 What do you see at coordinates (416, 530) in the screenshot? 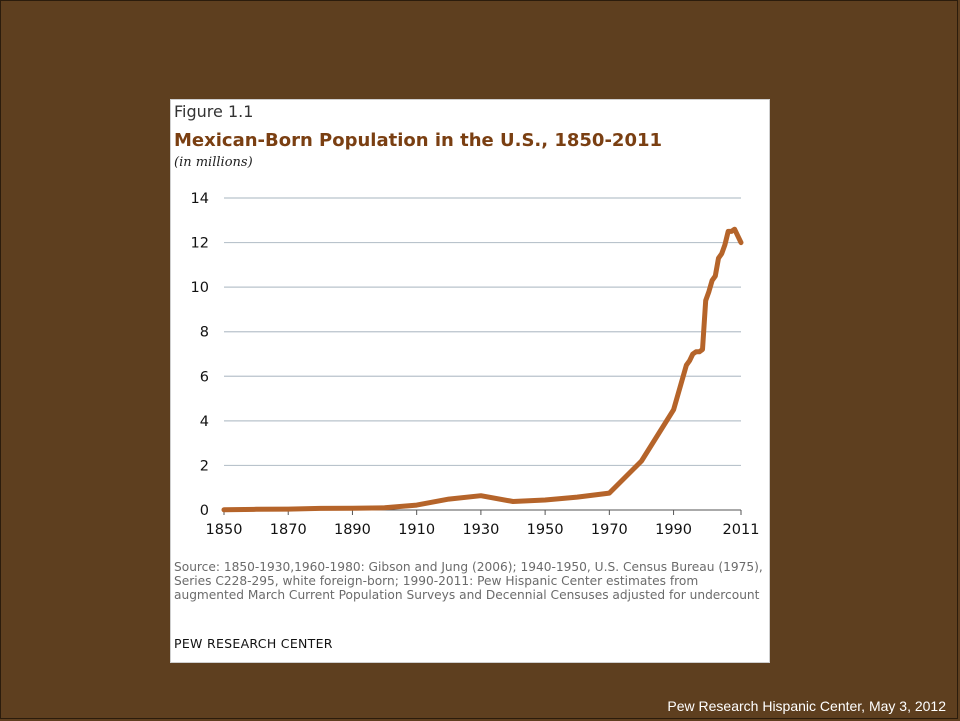
I see `x-tick-label: 1910` at bounding box center [416, 530].